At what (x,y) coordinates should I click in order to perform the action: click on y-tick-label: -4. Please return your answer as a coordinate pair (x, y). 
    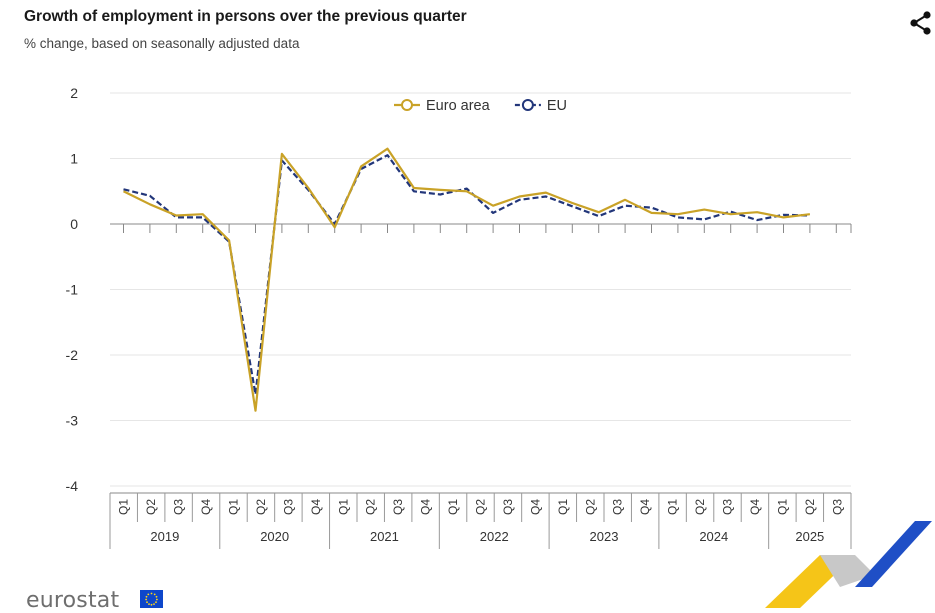
    Looking at the image, I should click on (72, 486).